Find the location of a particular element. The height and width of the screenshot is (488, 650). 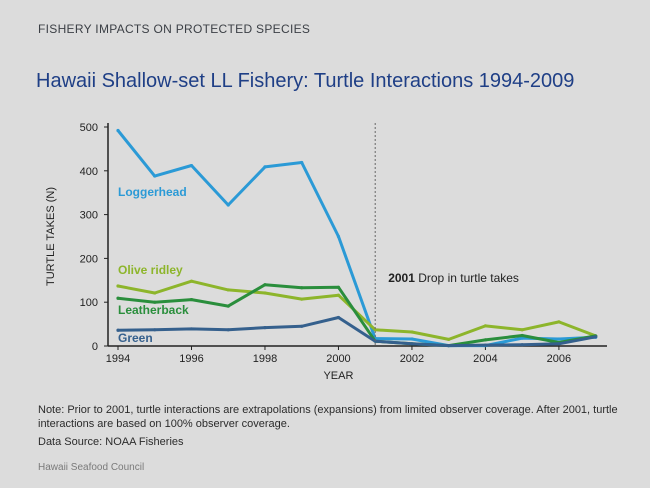

x-axis-label: YEAR is located at coordinates (338, 376).